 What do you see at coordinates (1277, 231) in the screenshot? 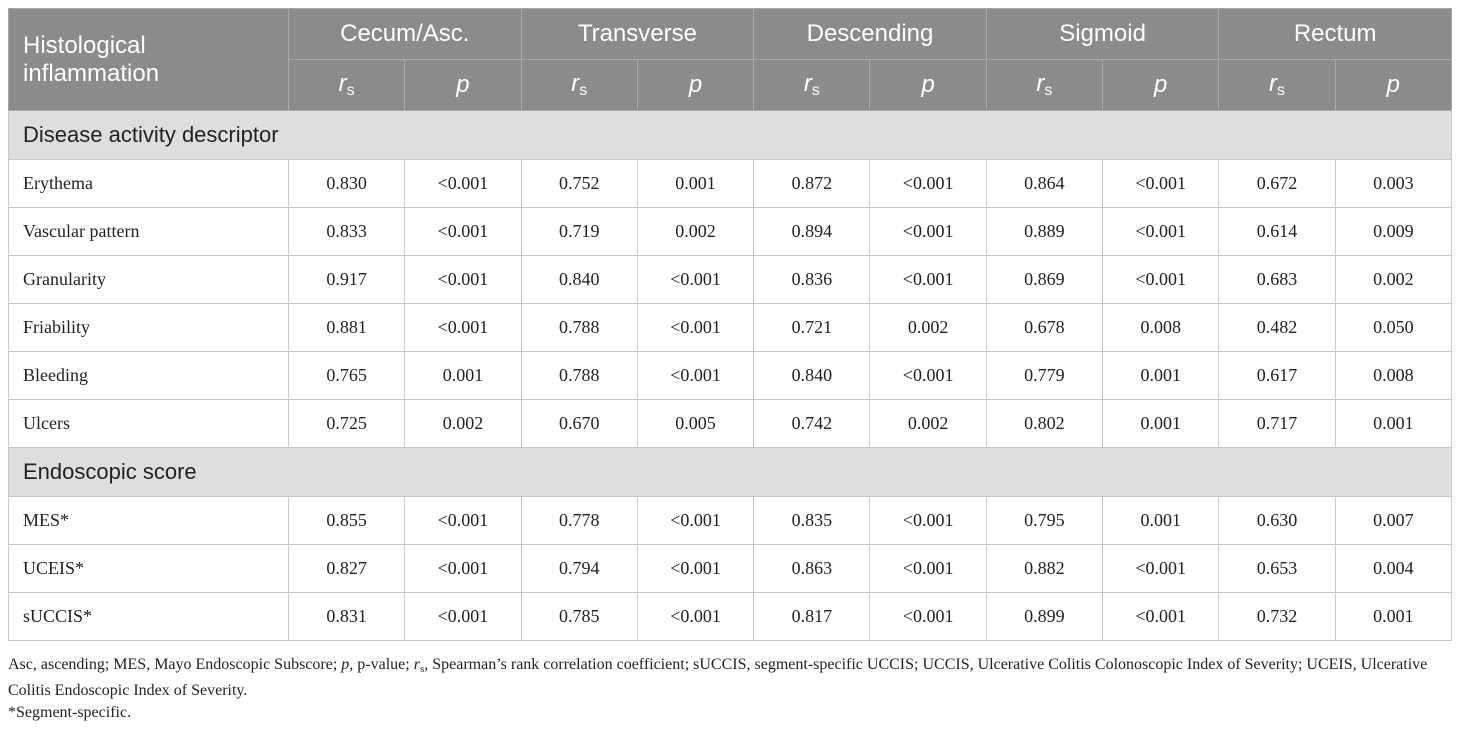
I see `cell-value: 0.614` at bounding box center [1277, 231].